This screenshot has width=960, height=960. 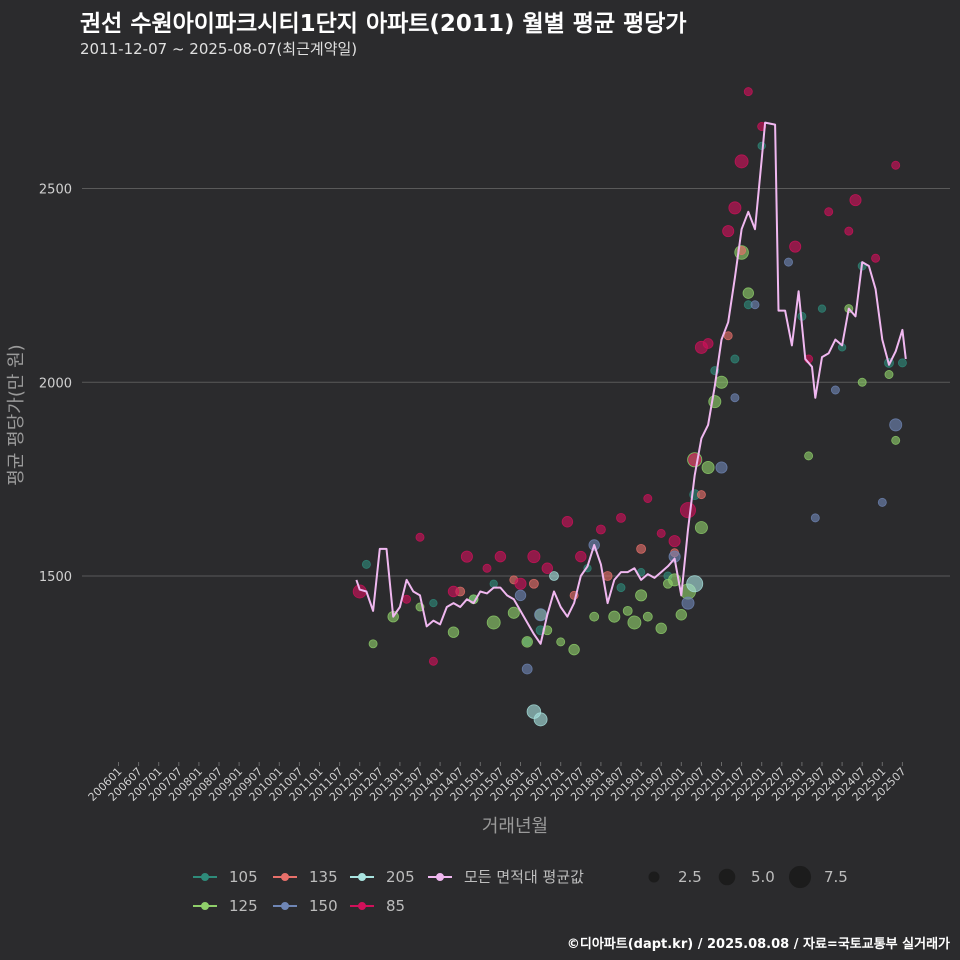 What do you see at coordinates (395, 906) in the screenshot?
I see `legend-label: 85` at bounding box center [395, 906].